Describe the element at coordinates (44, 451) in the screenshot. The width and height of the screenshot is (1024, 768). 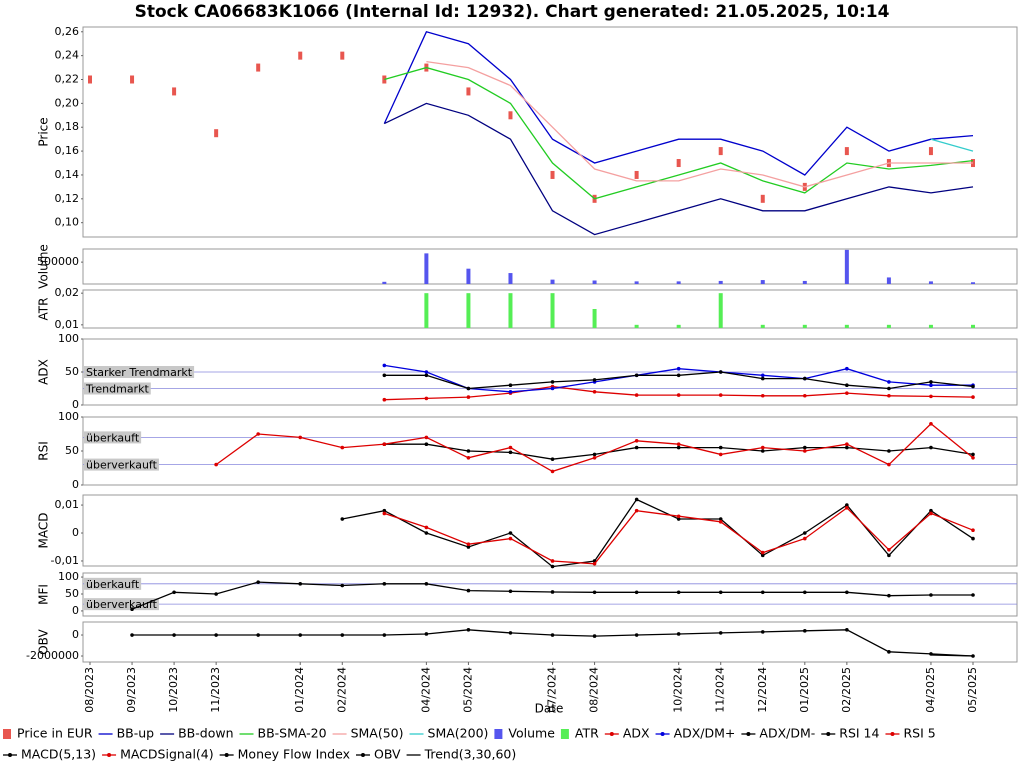
I see `y-axis-title: RSI` at that location.